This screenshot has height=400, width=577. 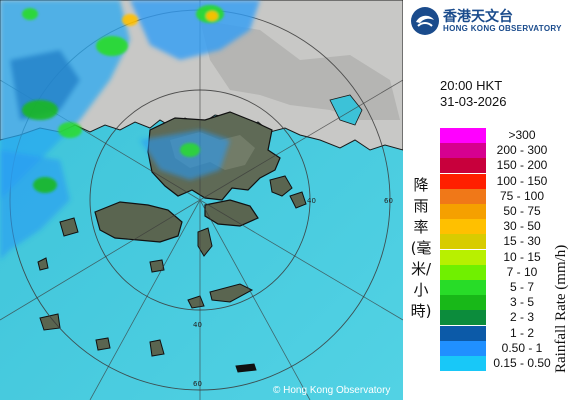 I want to click on legend-label: 30 - 50, so click(x=522, y=226).